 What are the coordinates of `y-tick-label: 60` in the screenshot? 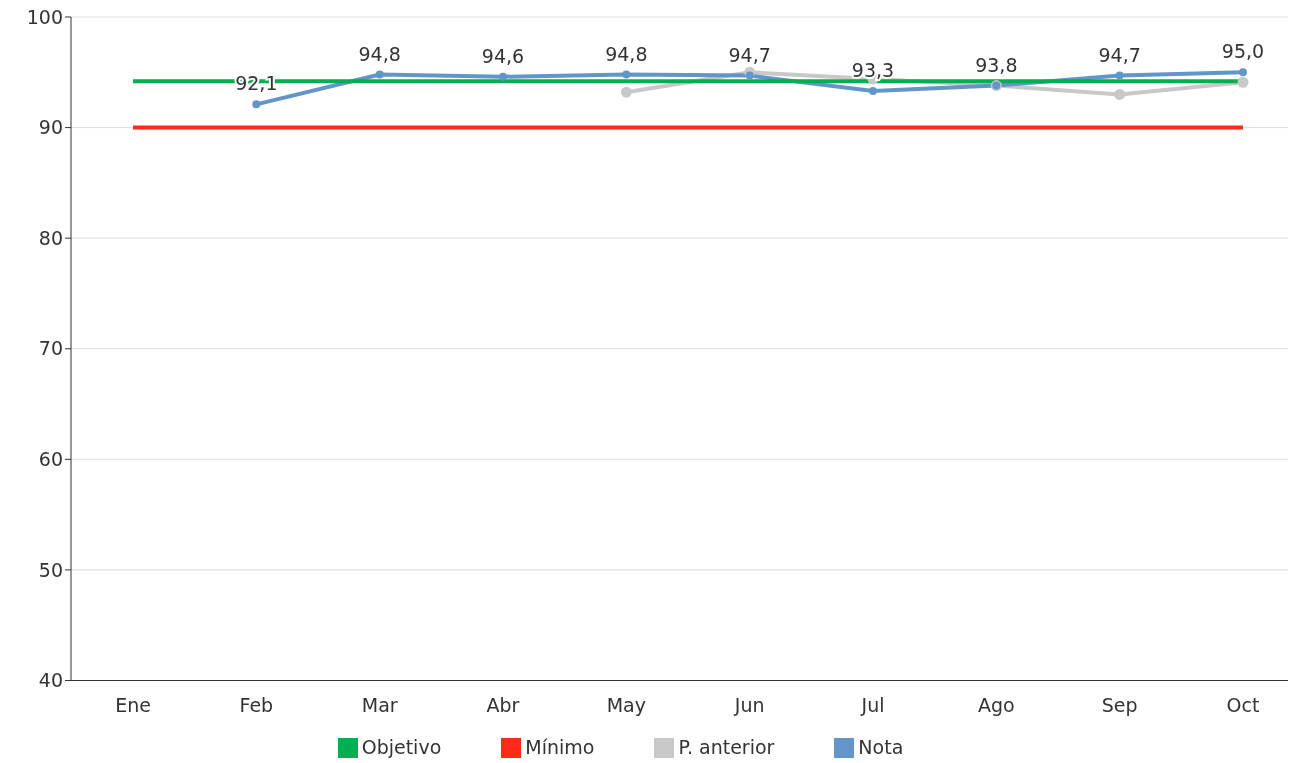 It's located at (50, 459).